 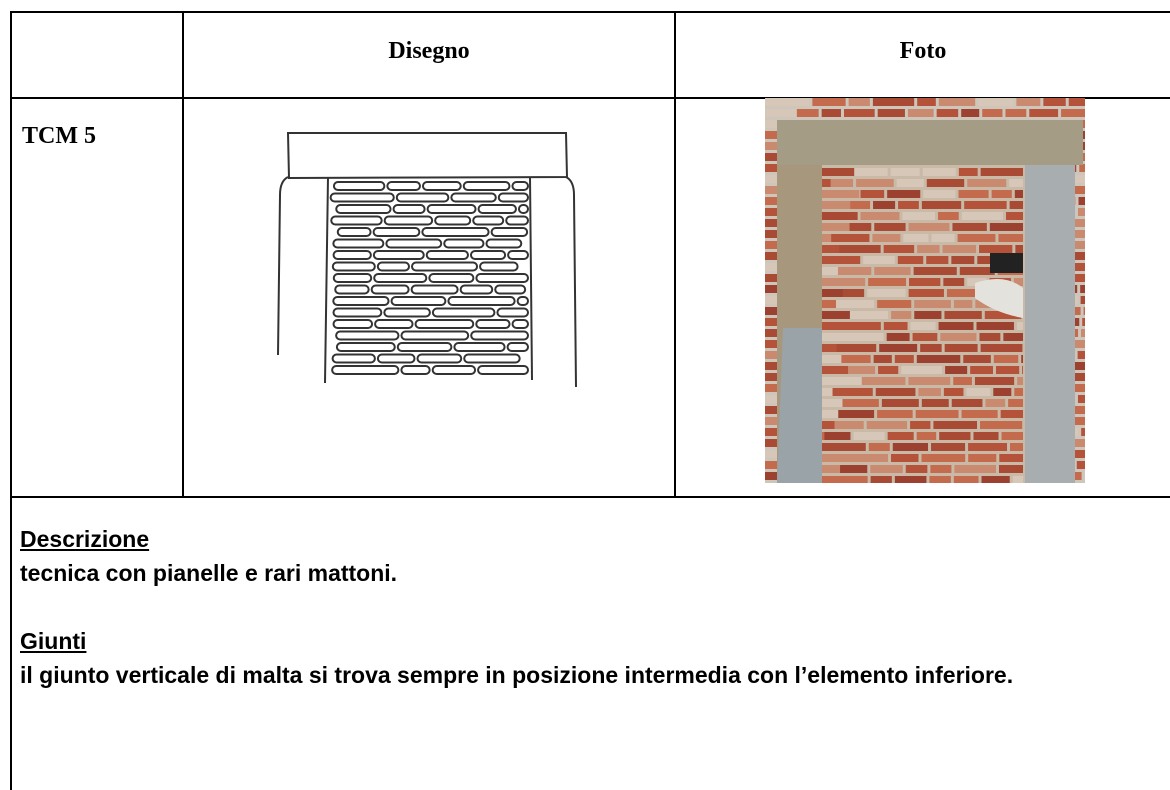 What do you see at coordinates (59, 136) in the screenshot?
I see `row-label: TCM 5` at bounding box center [59, 136].